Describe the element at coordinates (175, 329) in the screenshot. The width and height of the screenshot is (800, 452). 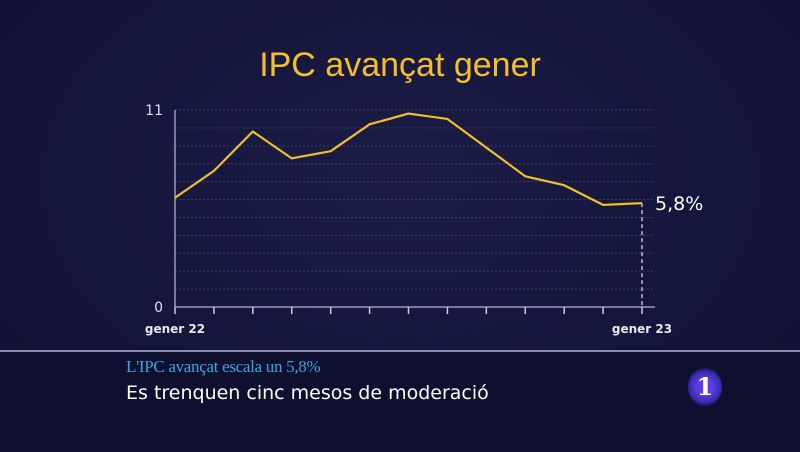
I see `x-tick-label: gener 22` at that location.